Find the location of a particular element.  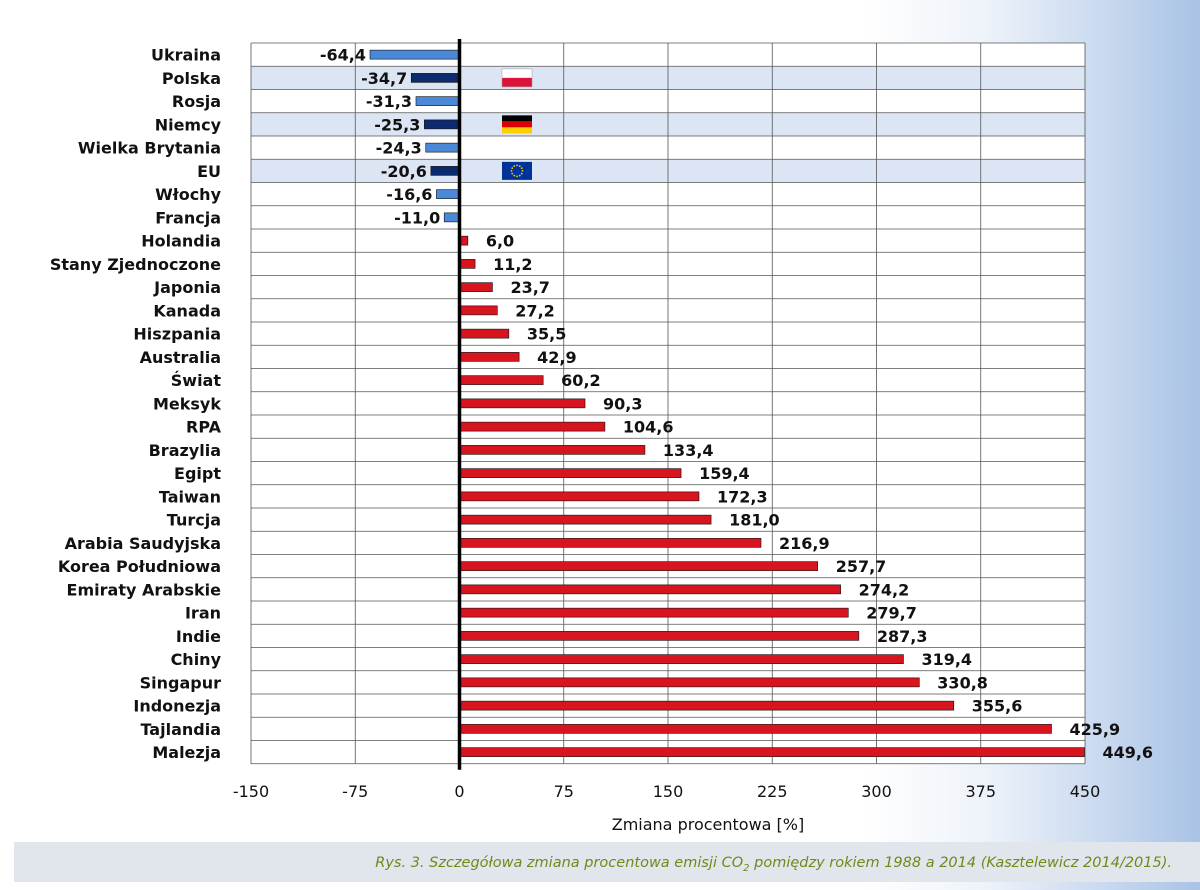

eu-flag-icon is located at coordinates (517, 170).